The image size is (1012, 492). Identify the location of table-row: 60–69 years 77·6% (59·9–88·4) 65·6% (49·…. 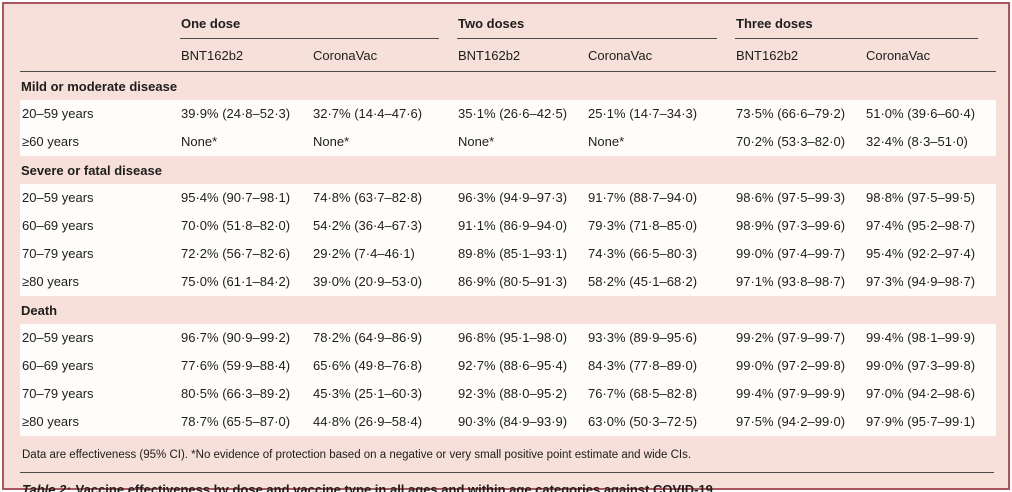
(508, 366).